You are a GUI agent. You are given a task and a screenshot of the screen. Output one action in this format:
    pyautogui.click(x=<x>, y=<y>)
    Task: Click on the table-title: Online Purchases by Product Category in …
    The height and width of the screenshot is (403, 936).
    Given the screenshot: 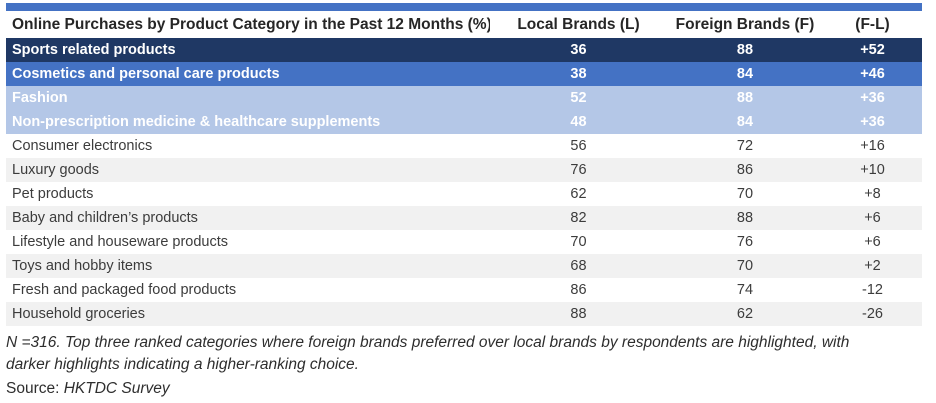 What is the action you would take?
    pyautogui.click(x=251, y=24)
    